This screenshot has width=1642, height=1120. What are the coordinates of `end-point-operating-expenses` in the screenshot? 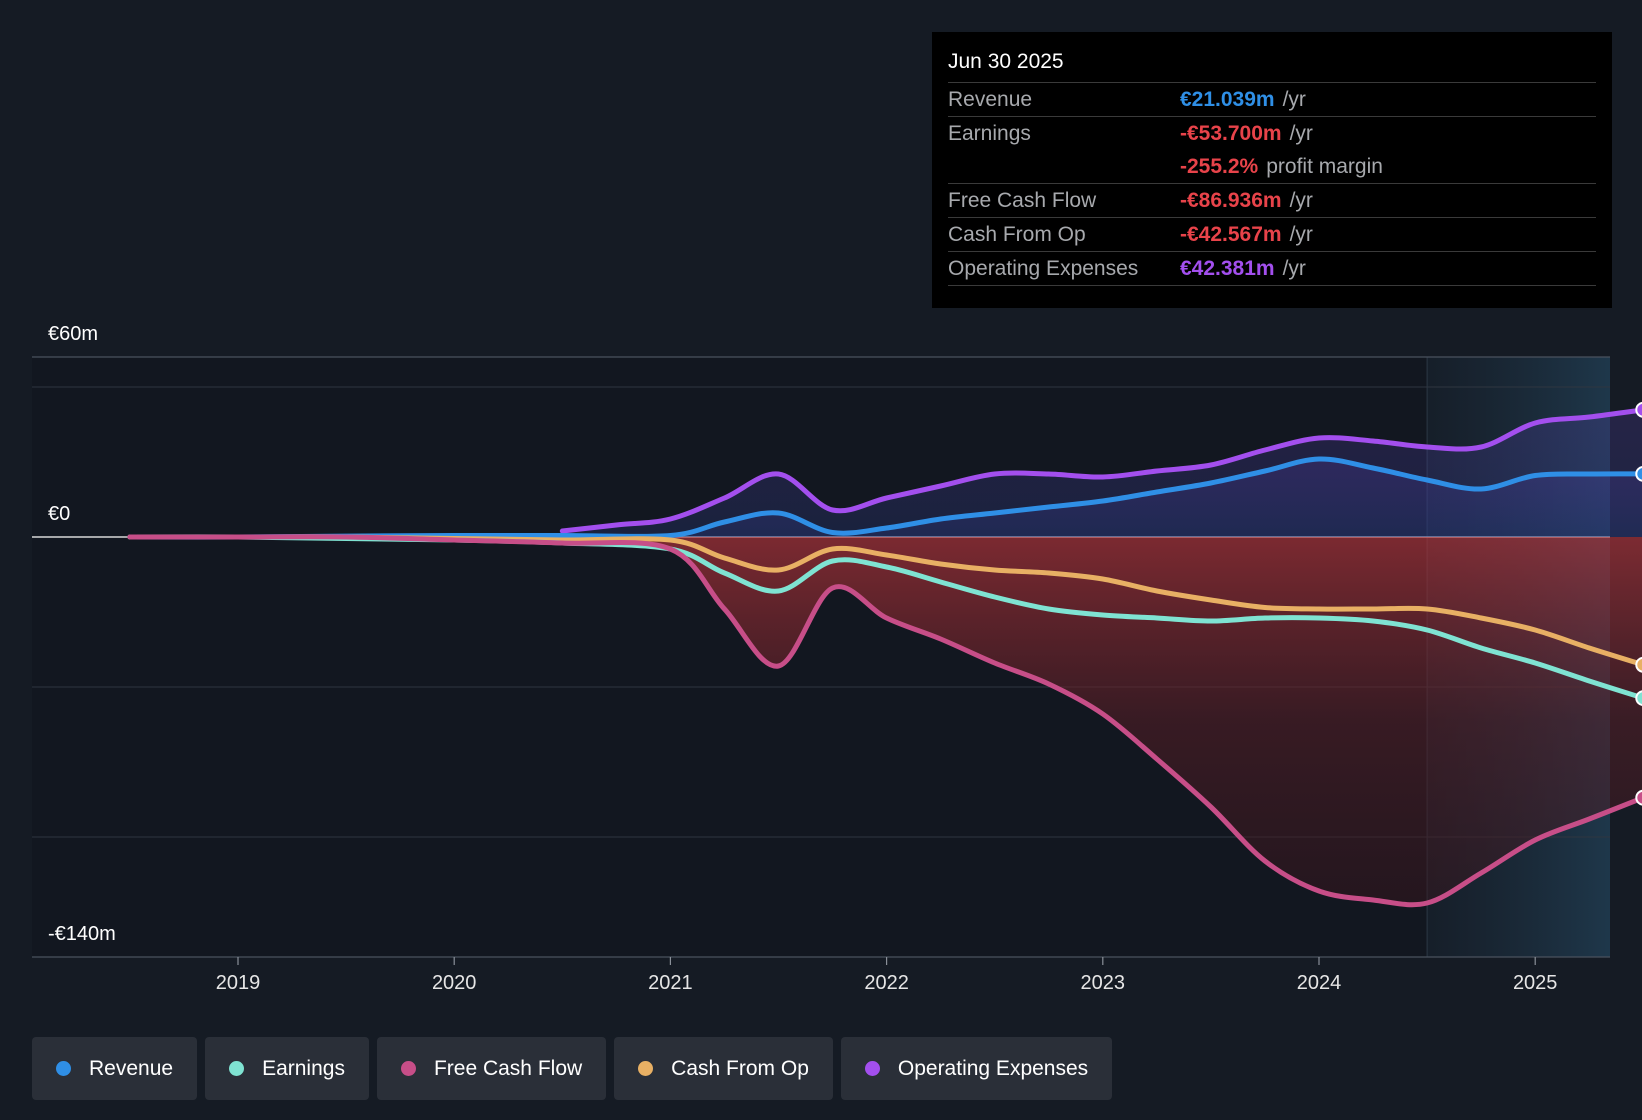 It's located at (1638, 409).